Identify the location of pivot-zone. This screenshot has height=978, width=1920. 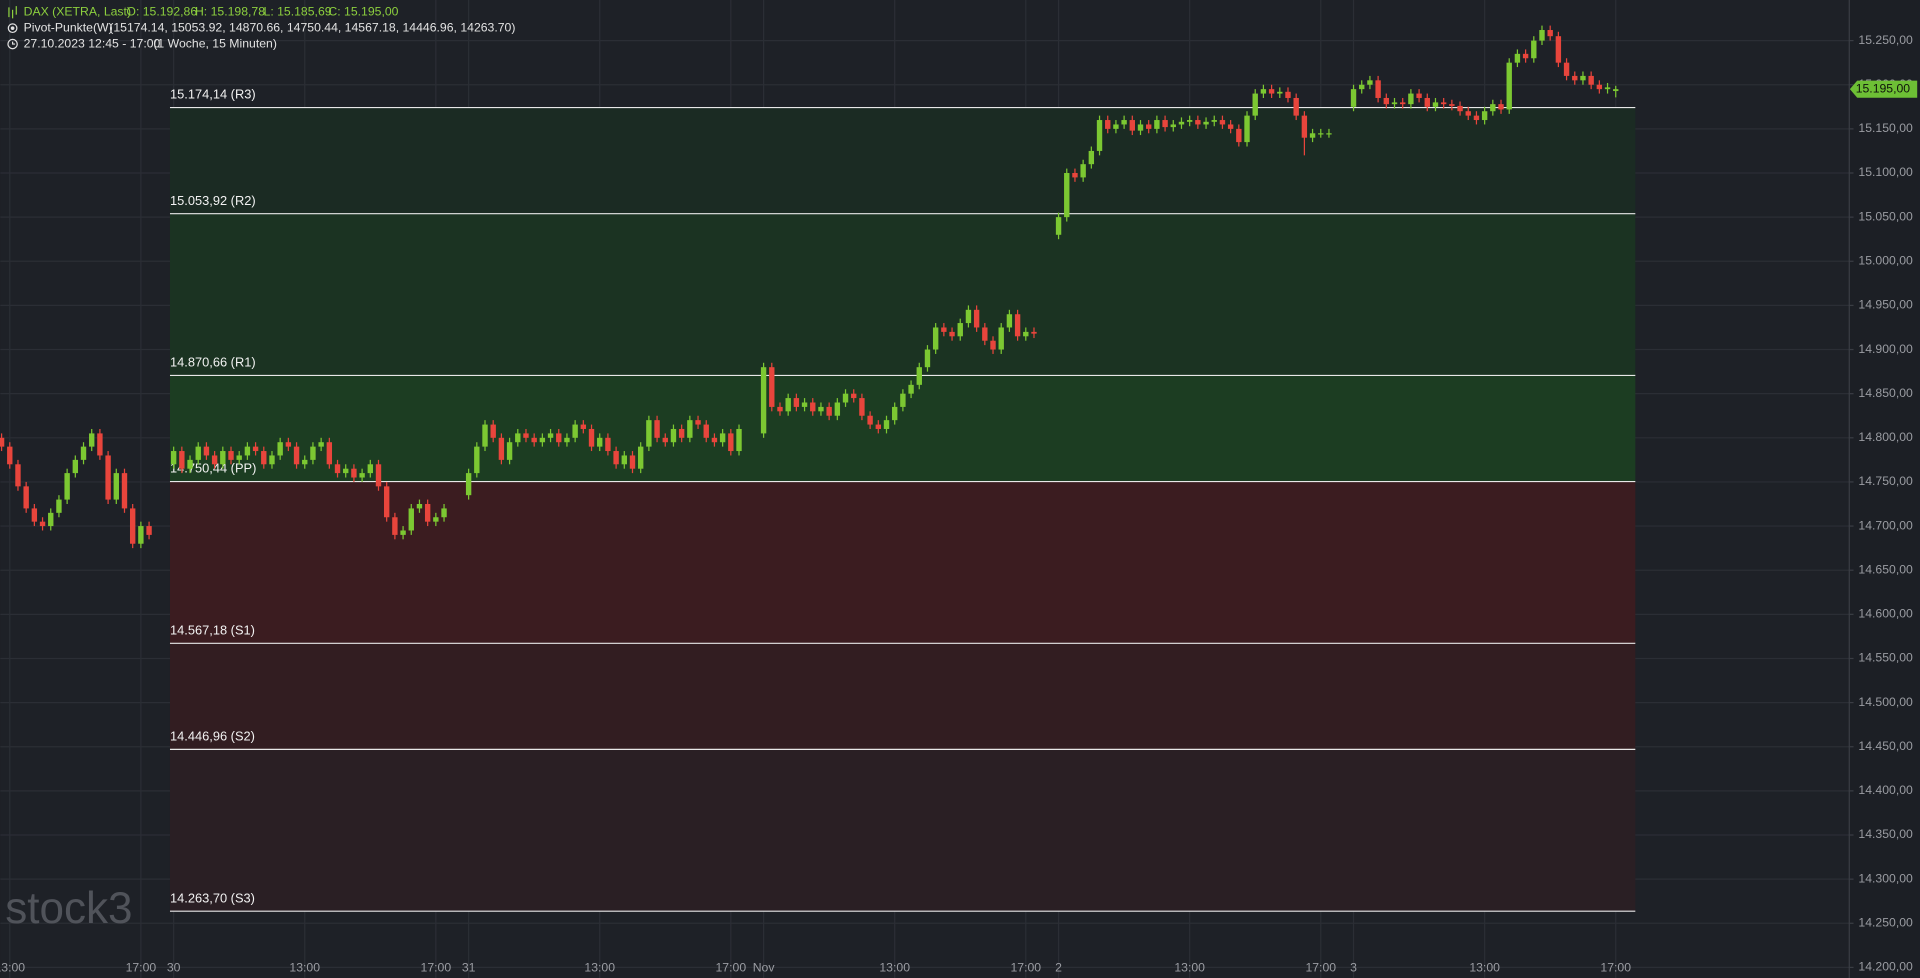
(902, 830).